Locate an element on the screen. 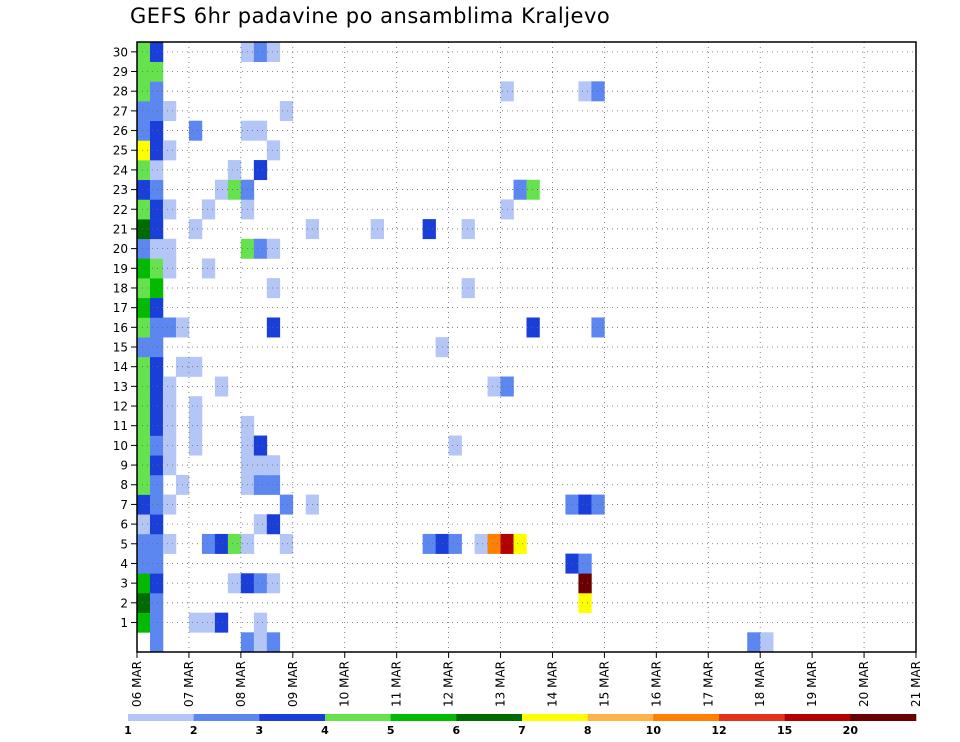 This screenshot has width=960, height=742. colorbar: 1 2 3 4 5 6 7 8 10 12 15 20 is located at coordinates (520, 725).